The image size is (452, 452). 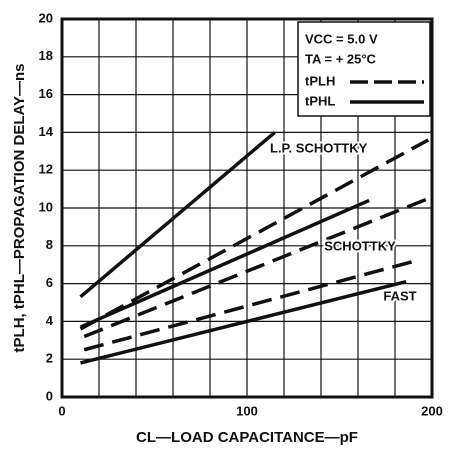 What do you see at coordinates (46, 93) in the screenshot?
I see `y-tick-label: 16` at bounding box center [46, 93].